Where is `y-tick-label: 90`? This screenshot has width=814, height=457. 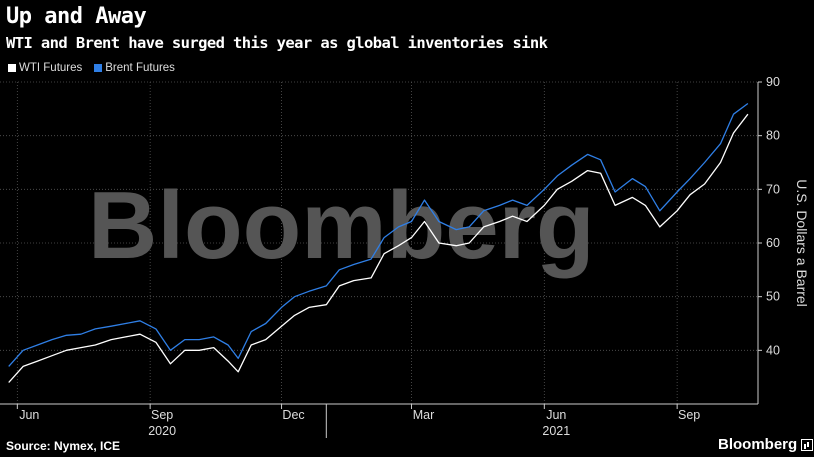 y-tick-label: 90 is located at coordinates (773, 82).